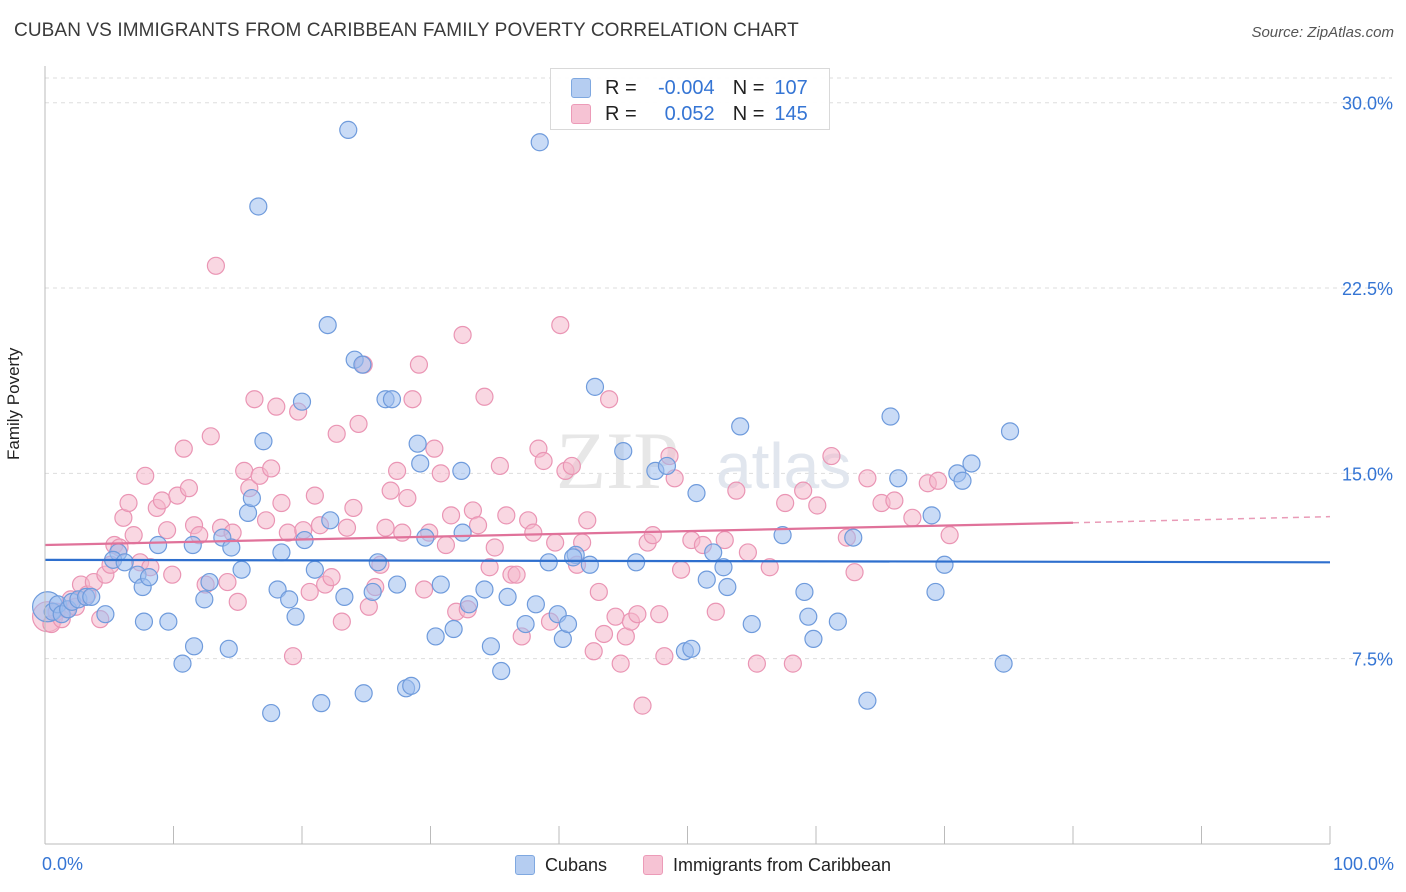 This screenshot has width=1406, height=892. What do you see at coordinates (1372, 660) in the screenshot?
I see `y-tick-label: 7.5%` at bounding box center [1372, 660].